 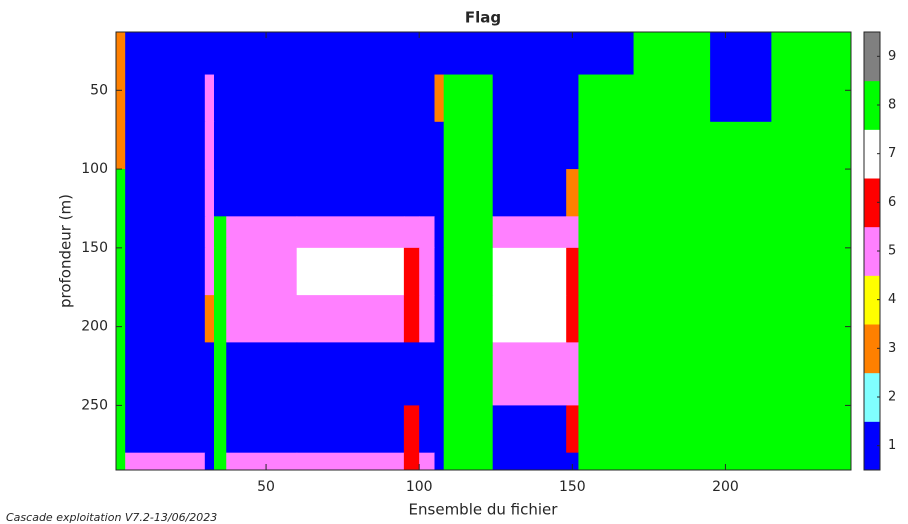 What do you see at coordinates (483, 18) in the screenshot?
I see `chart-title: Flag` at bounding box center [483, 18].